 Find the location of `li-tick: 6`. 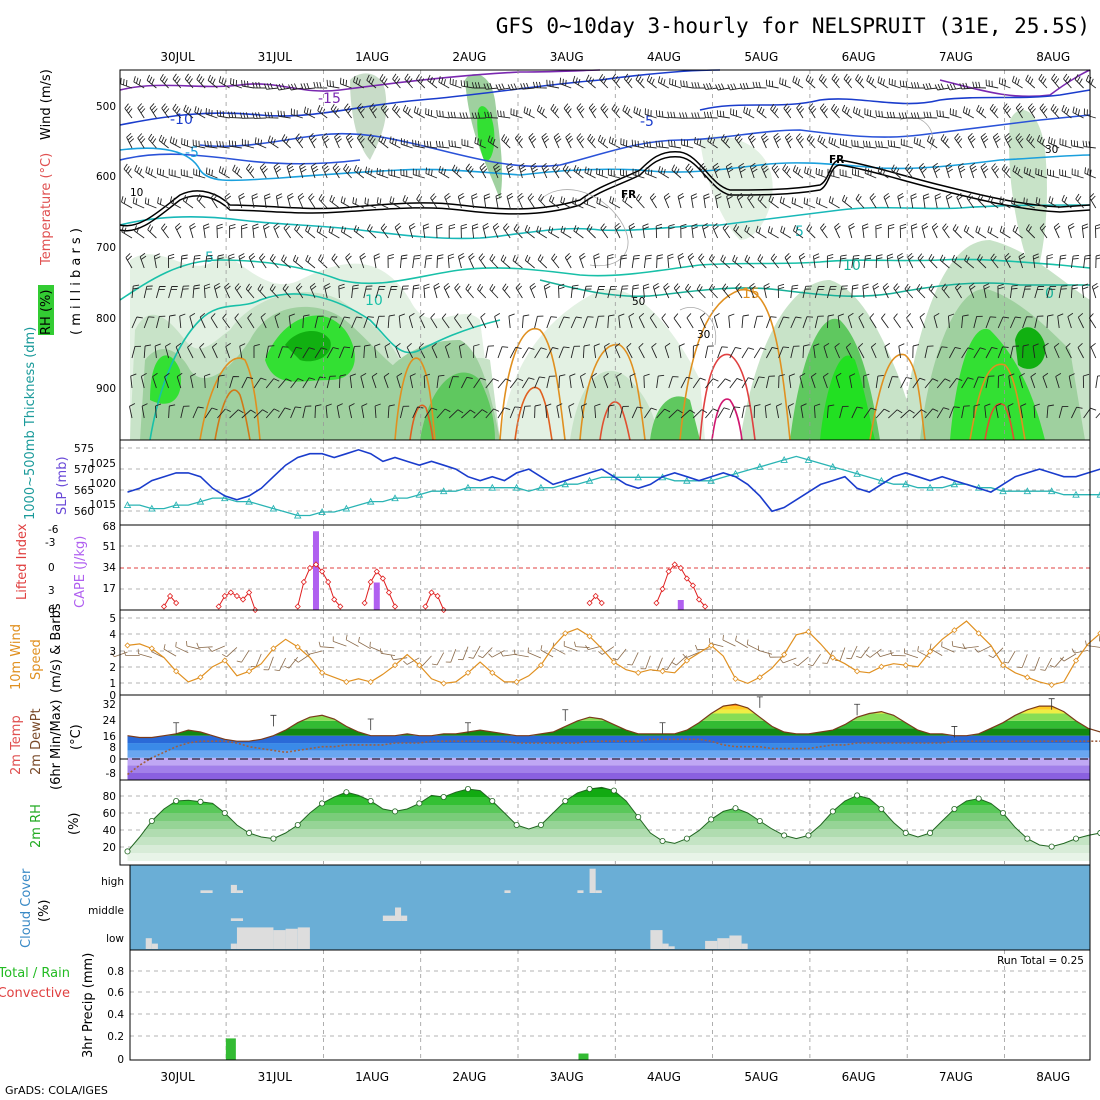

li-tick: 6 is located at coordinates (51, 610).